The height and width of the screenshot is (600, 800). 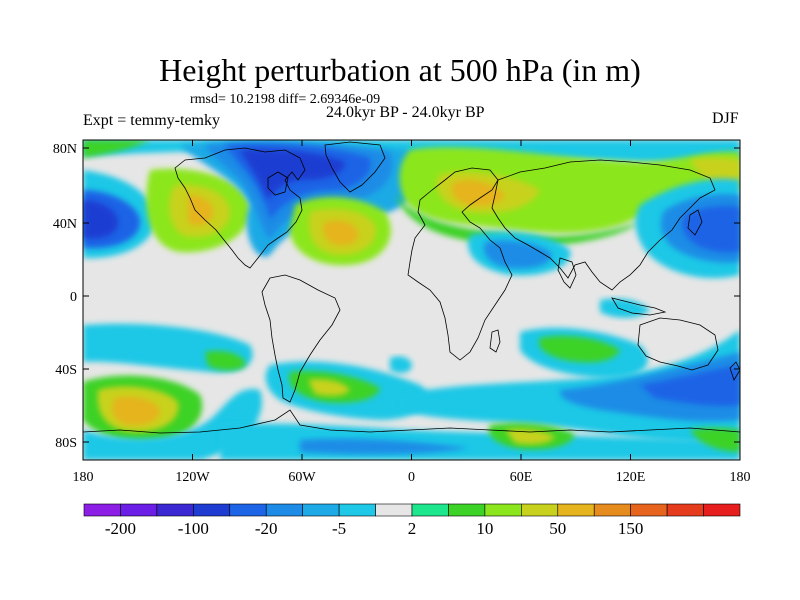 What do you see at coordinates (521, 477) in the screenshot?
I see `lon-label: 60E` at bounding box center [521, 477].